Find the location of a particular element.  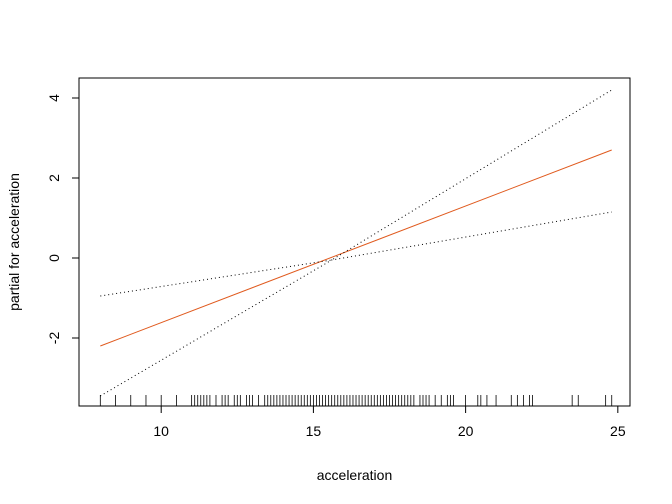

x-tick-label: 10 is located at coordinates (161, 431).